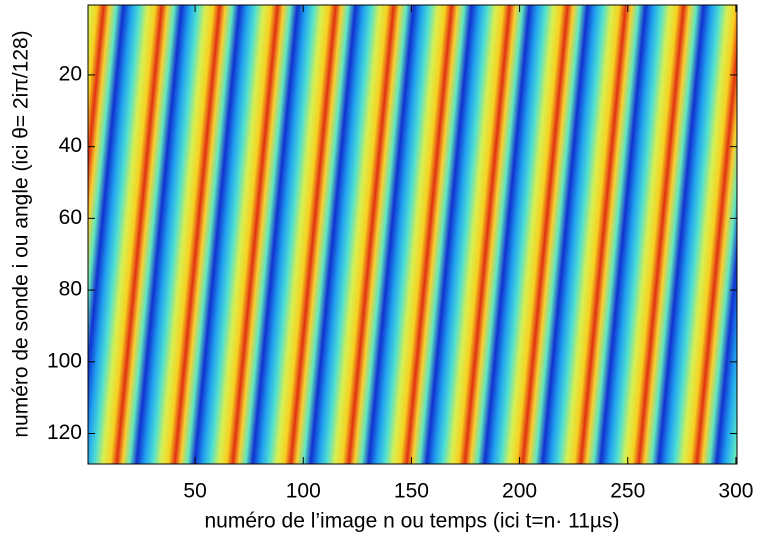 Image resolution: width=758 pixels, height=546 pixels. I want to click on x-tick-label: 50, so click(194, 491).